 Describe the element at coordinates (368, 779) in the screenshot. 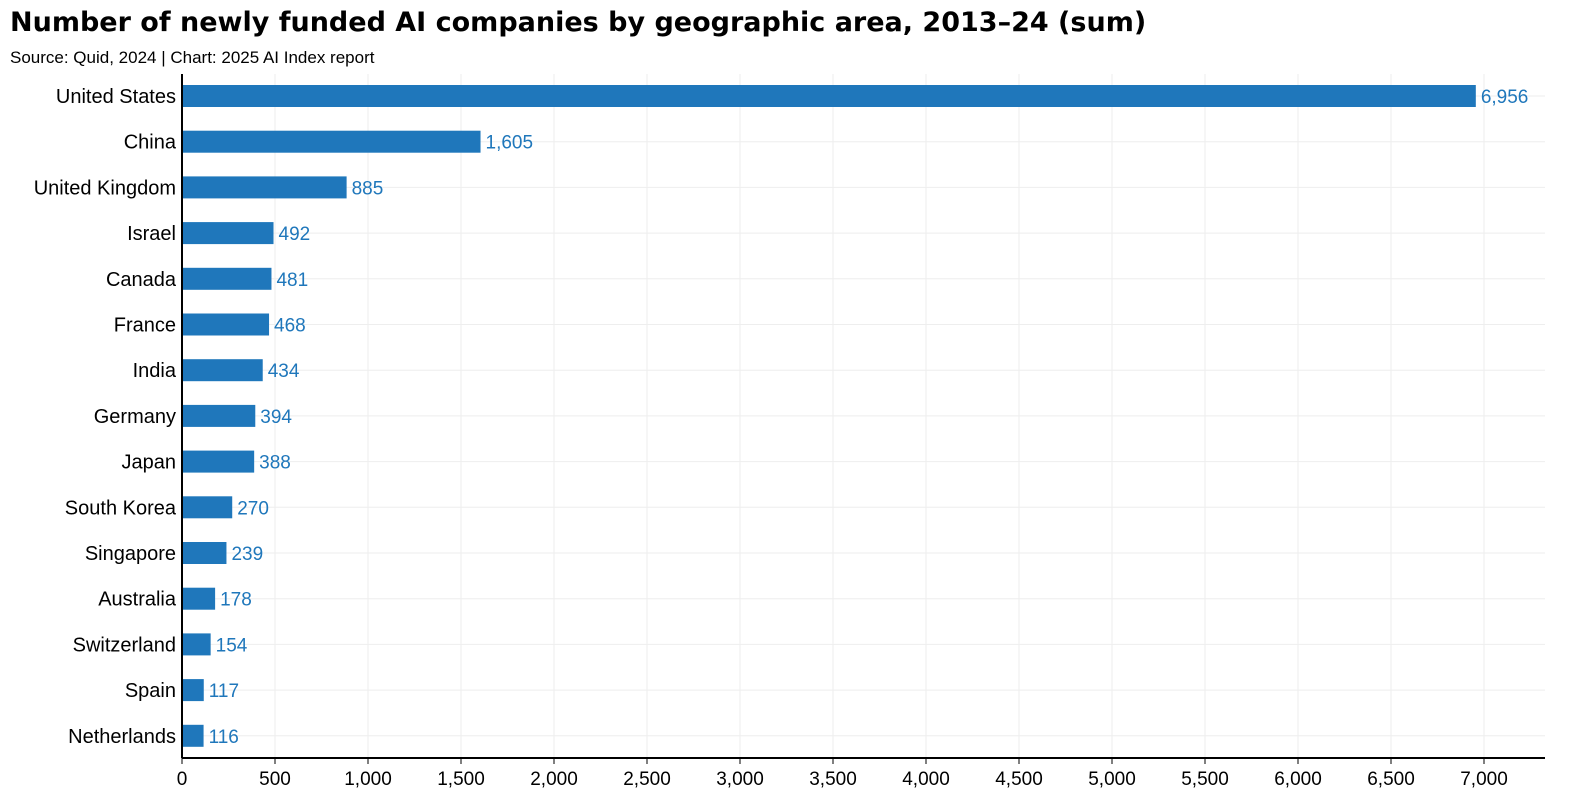

I see `x-tick-label: 1,000` at that location.